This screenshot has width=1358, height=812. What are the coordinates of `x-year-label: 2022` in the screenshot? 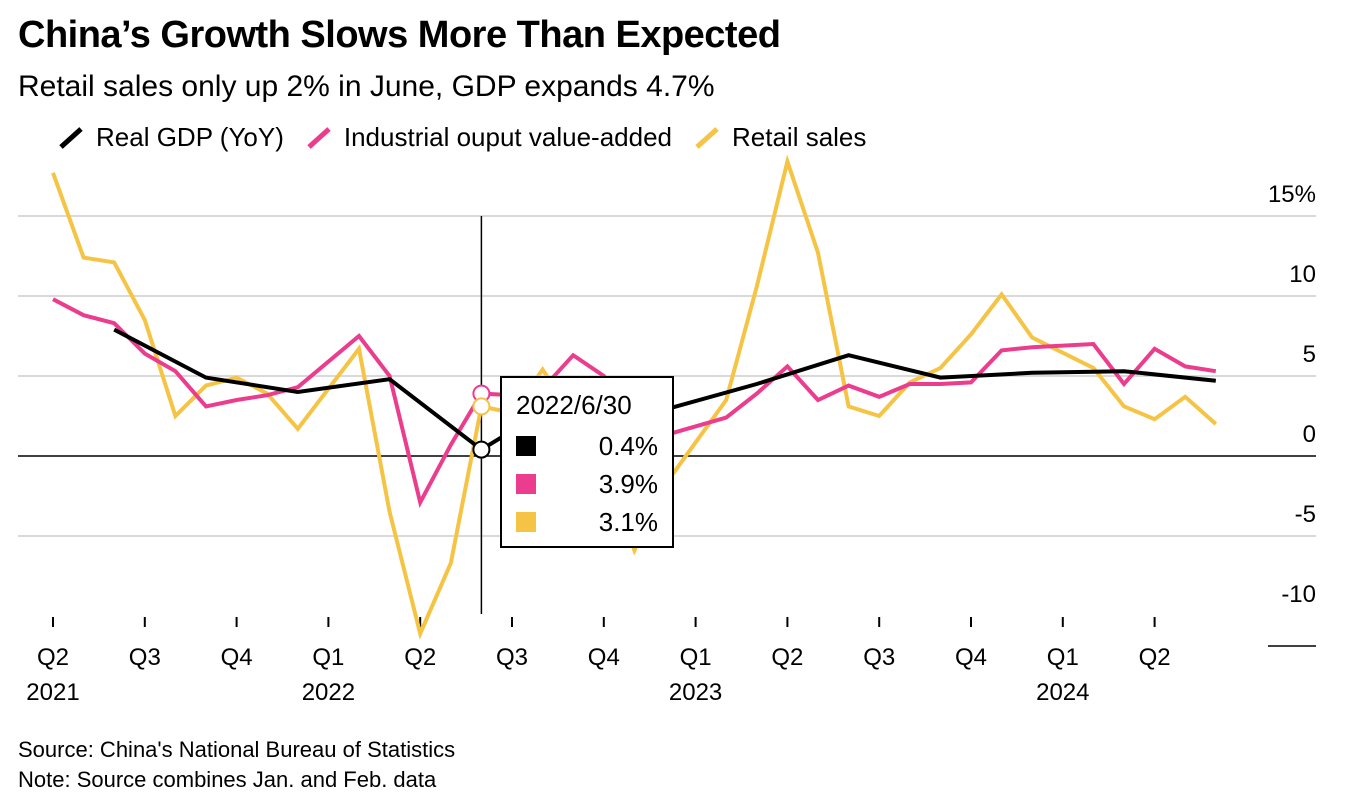 It's located at (328, 692).